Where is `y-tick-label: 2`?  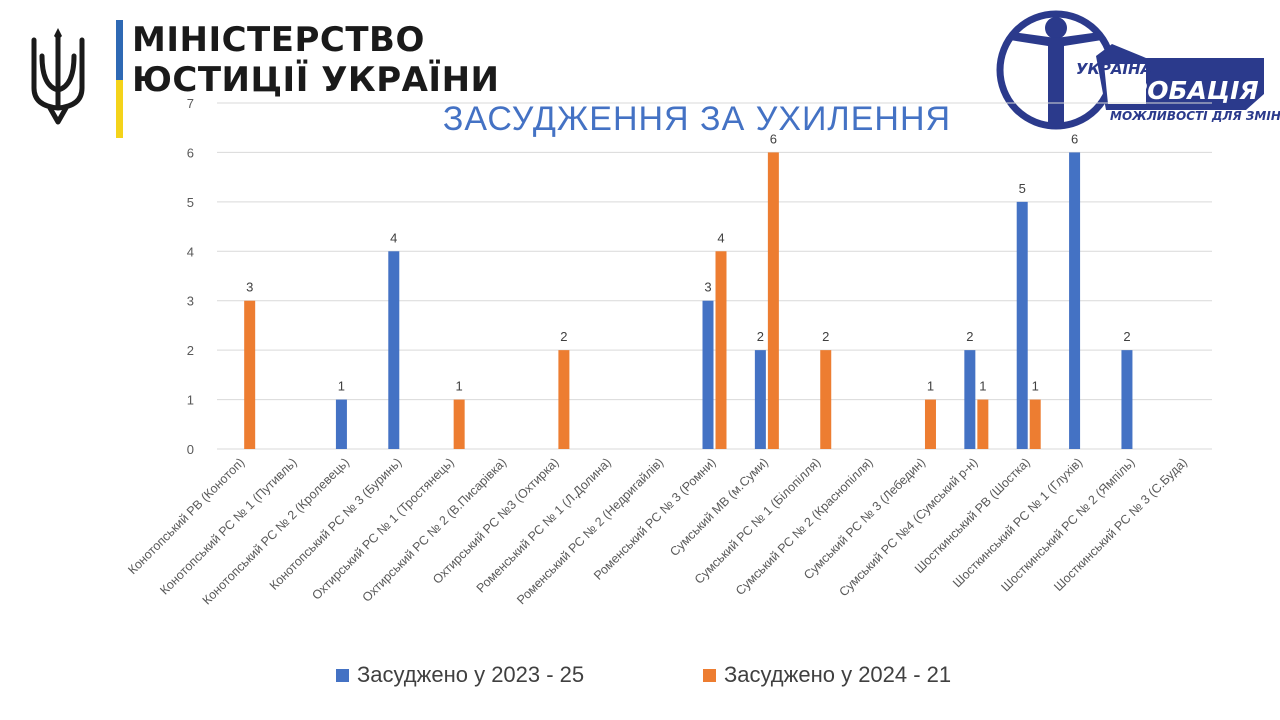 y-tick-label: 2 is located at coordinates (190, 350).